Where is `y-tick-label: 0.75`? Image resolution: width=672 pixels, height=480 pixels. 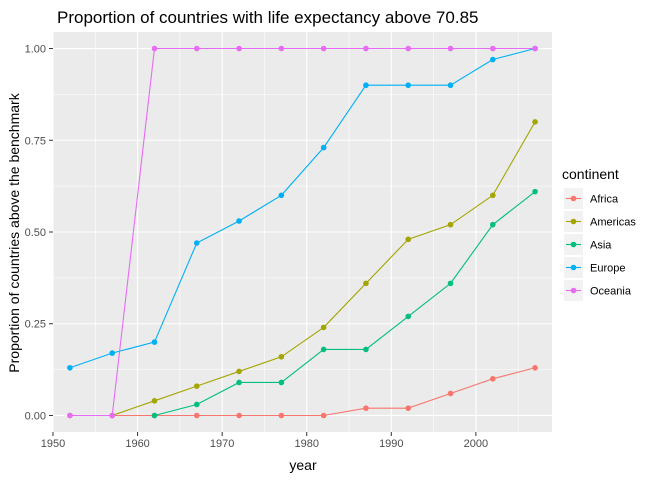 y-tick-label: 0.75 is located at coordinates (35, 141).